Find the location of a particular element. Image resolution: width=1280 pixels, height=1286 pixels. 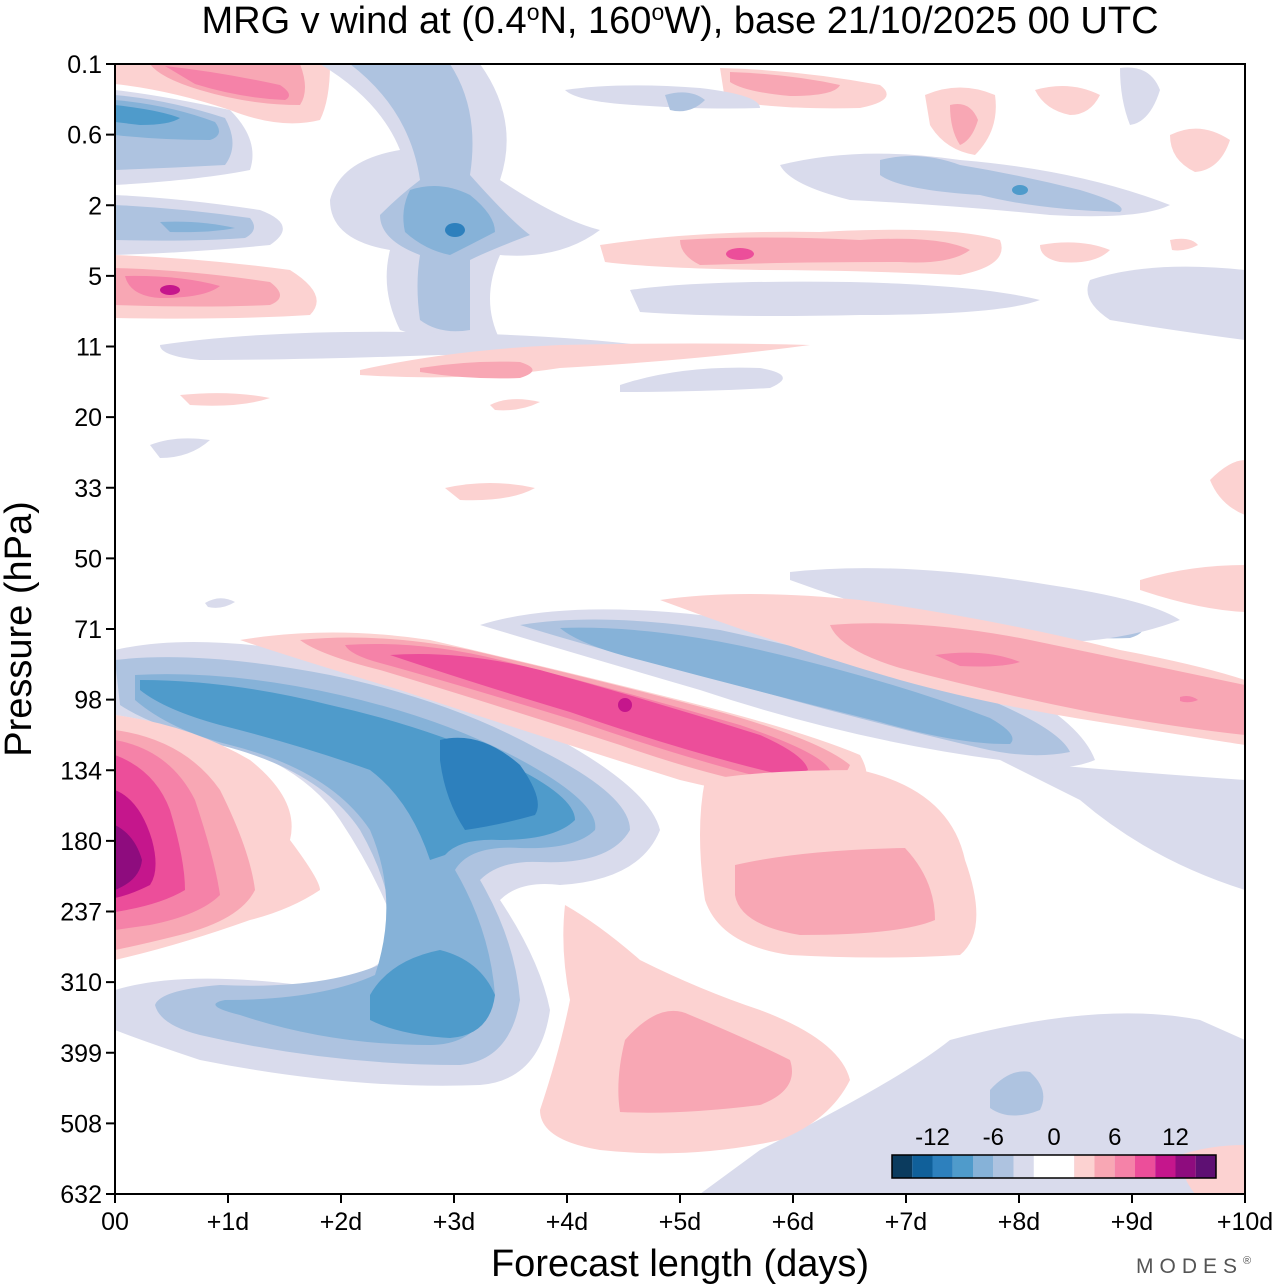

y-tick-label: 71 is located at coordinates (88, 630).